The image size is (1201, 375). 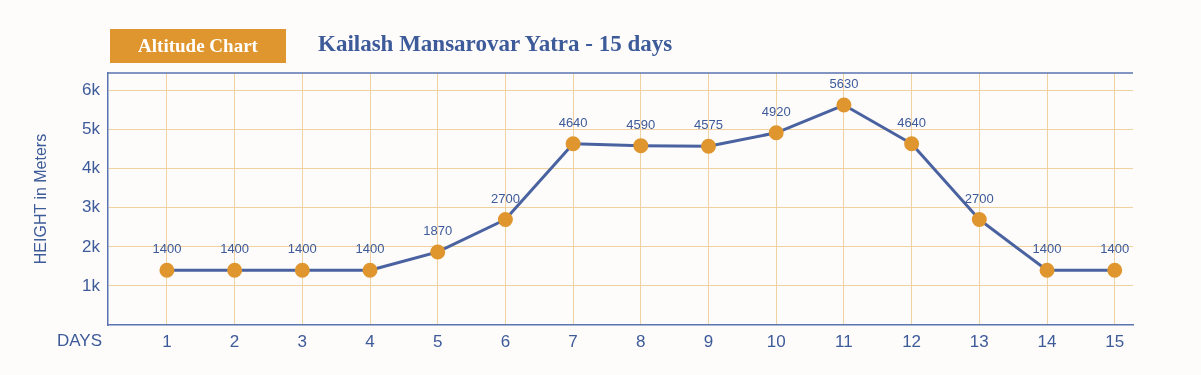 I want to click on x-tick-label: 1, so click(x=167, y=341).